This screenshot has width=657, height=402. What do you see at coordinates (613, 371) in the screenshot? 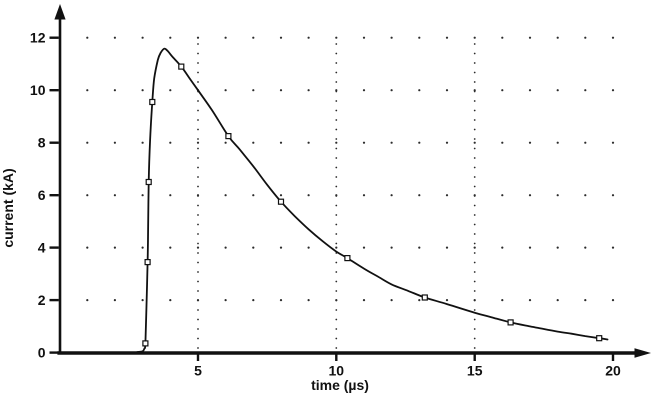
I see `x-tick-label: 20` at bounding box center [613, 371].